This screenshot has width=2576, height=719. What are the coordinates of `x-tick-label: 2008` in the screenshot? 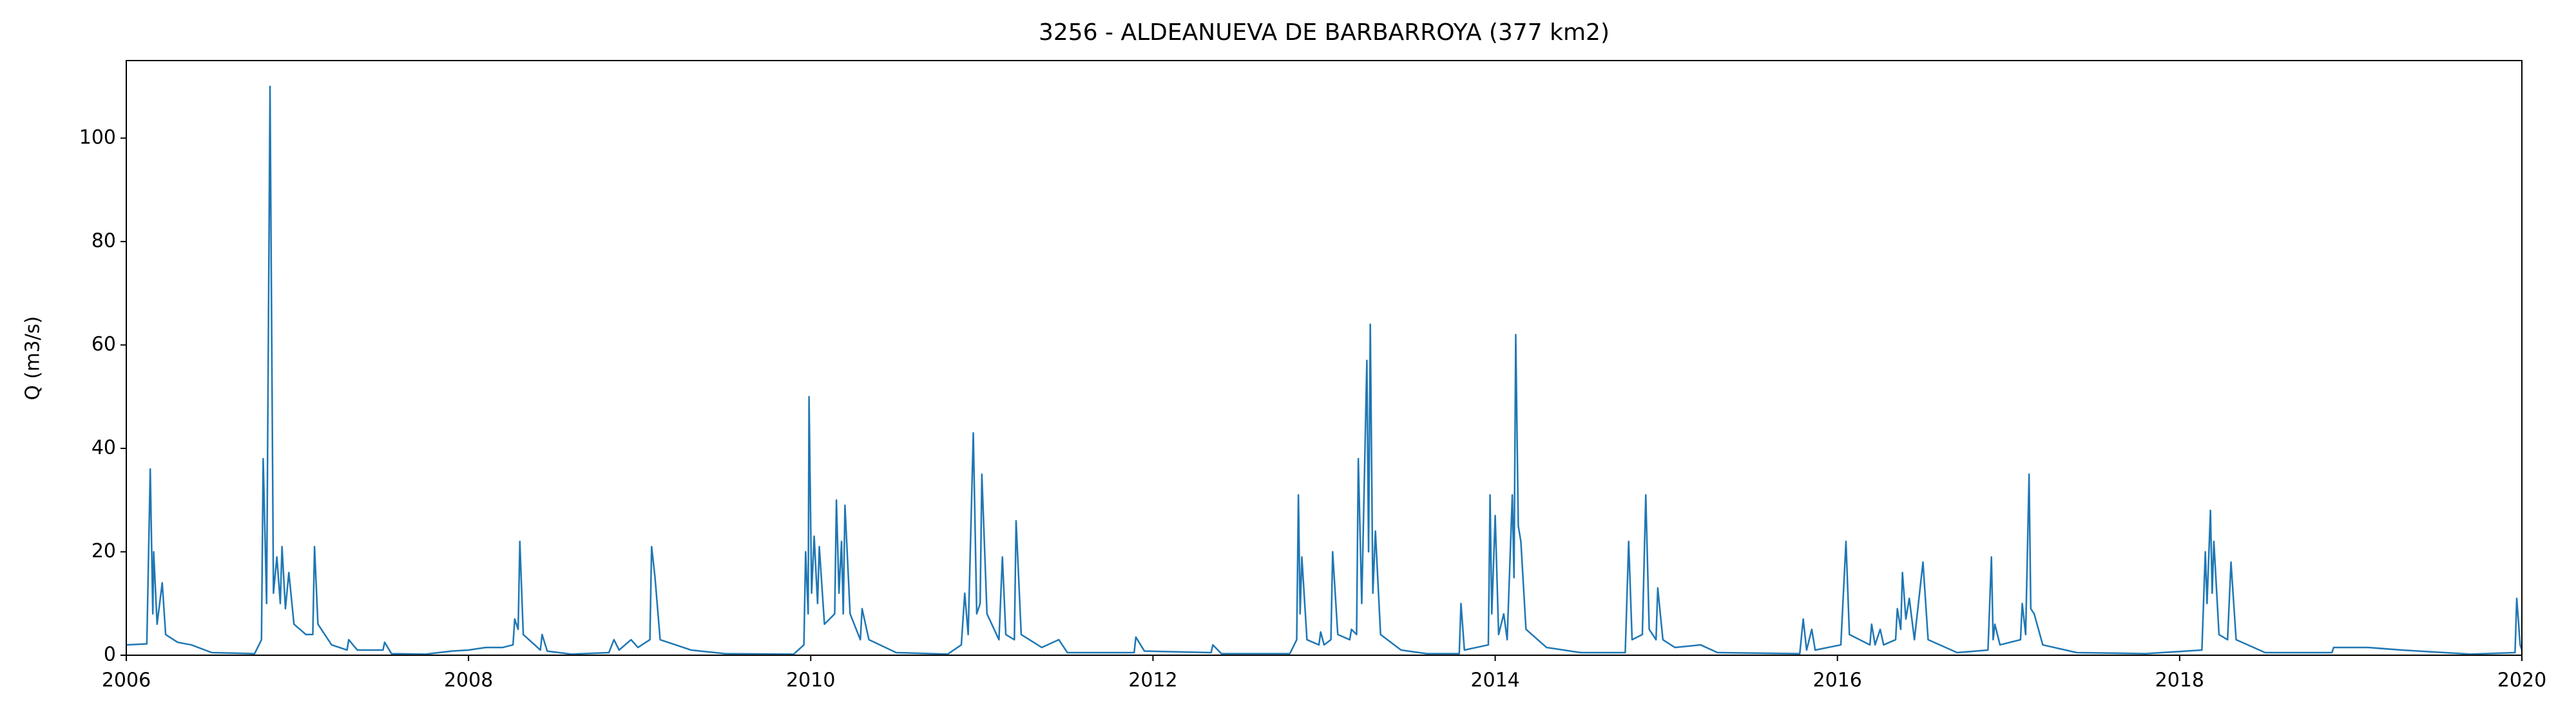 It's located at (469, 680).